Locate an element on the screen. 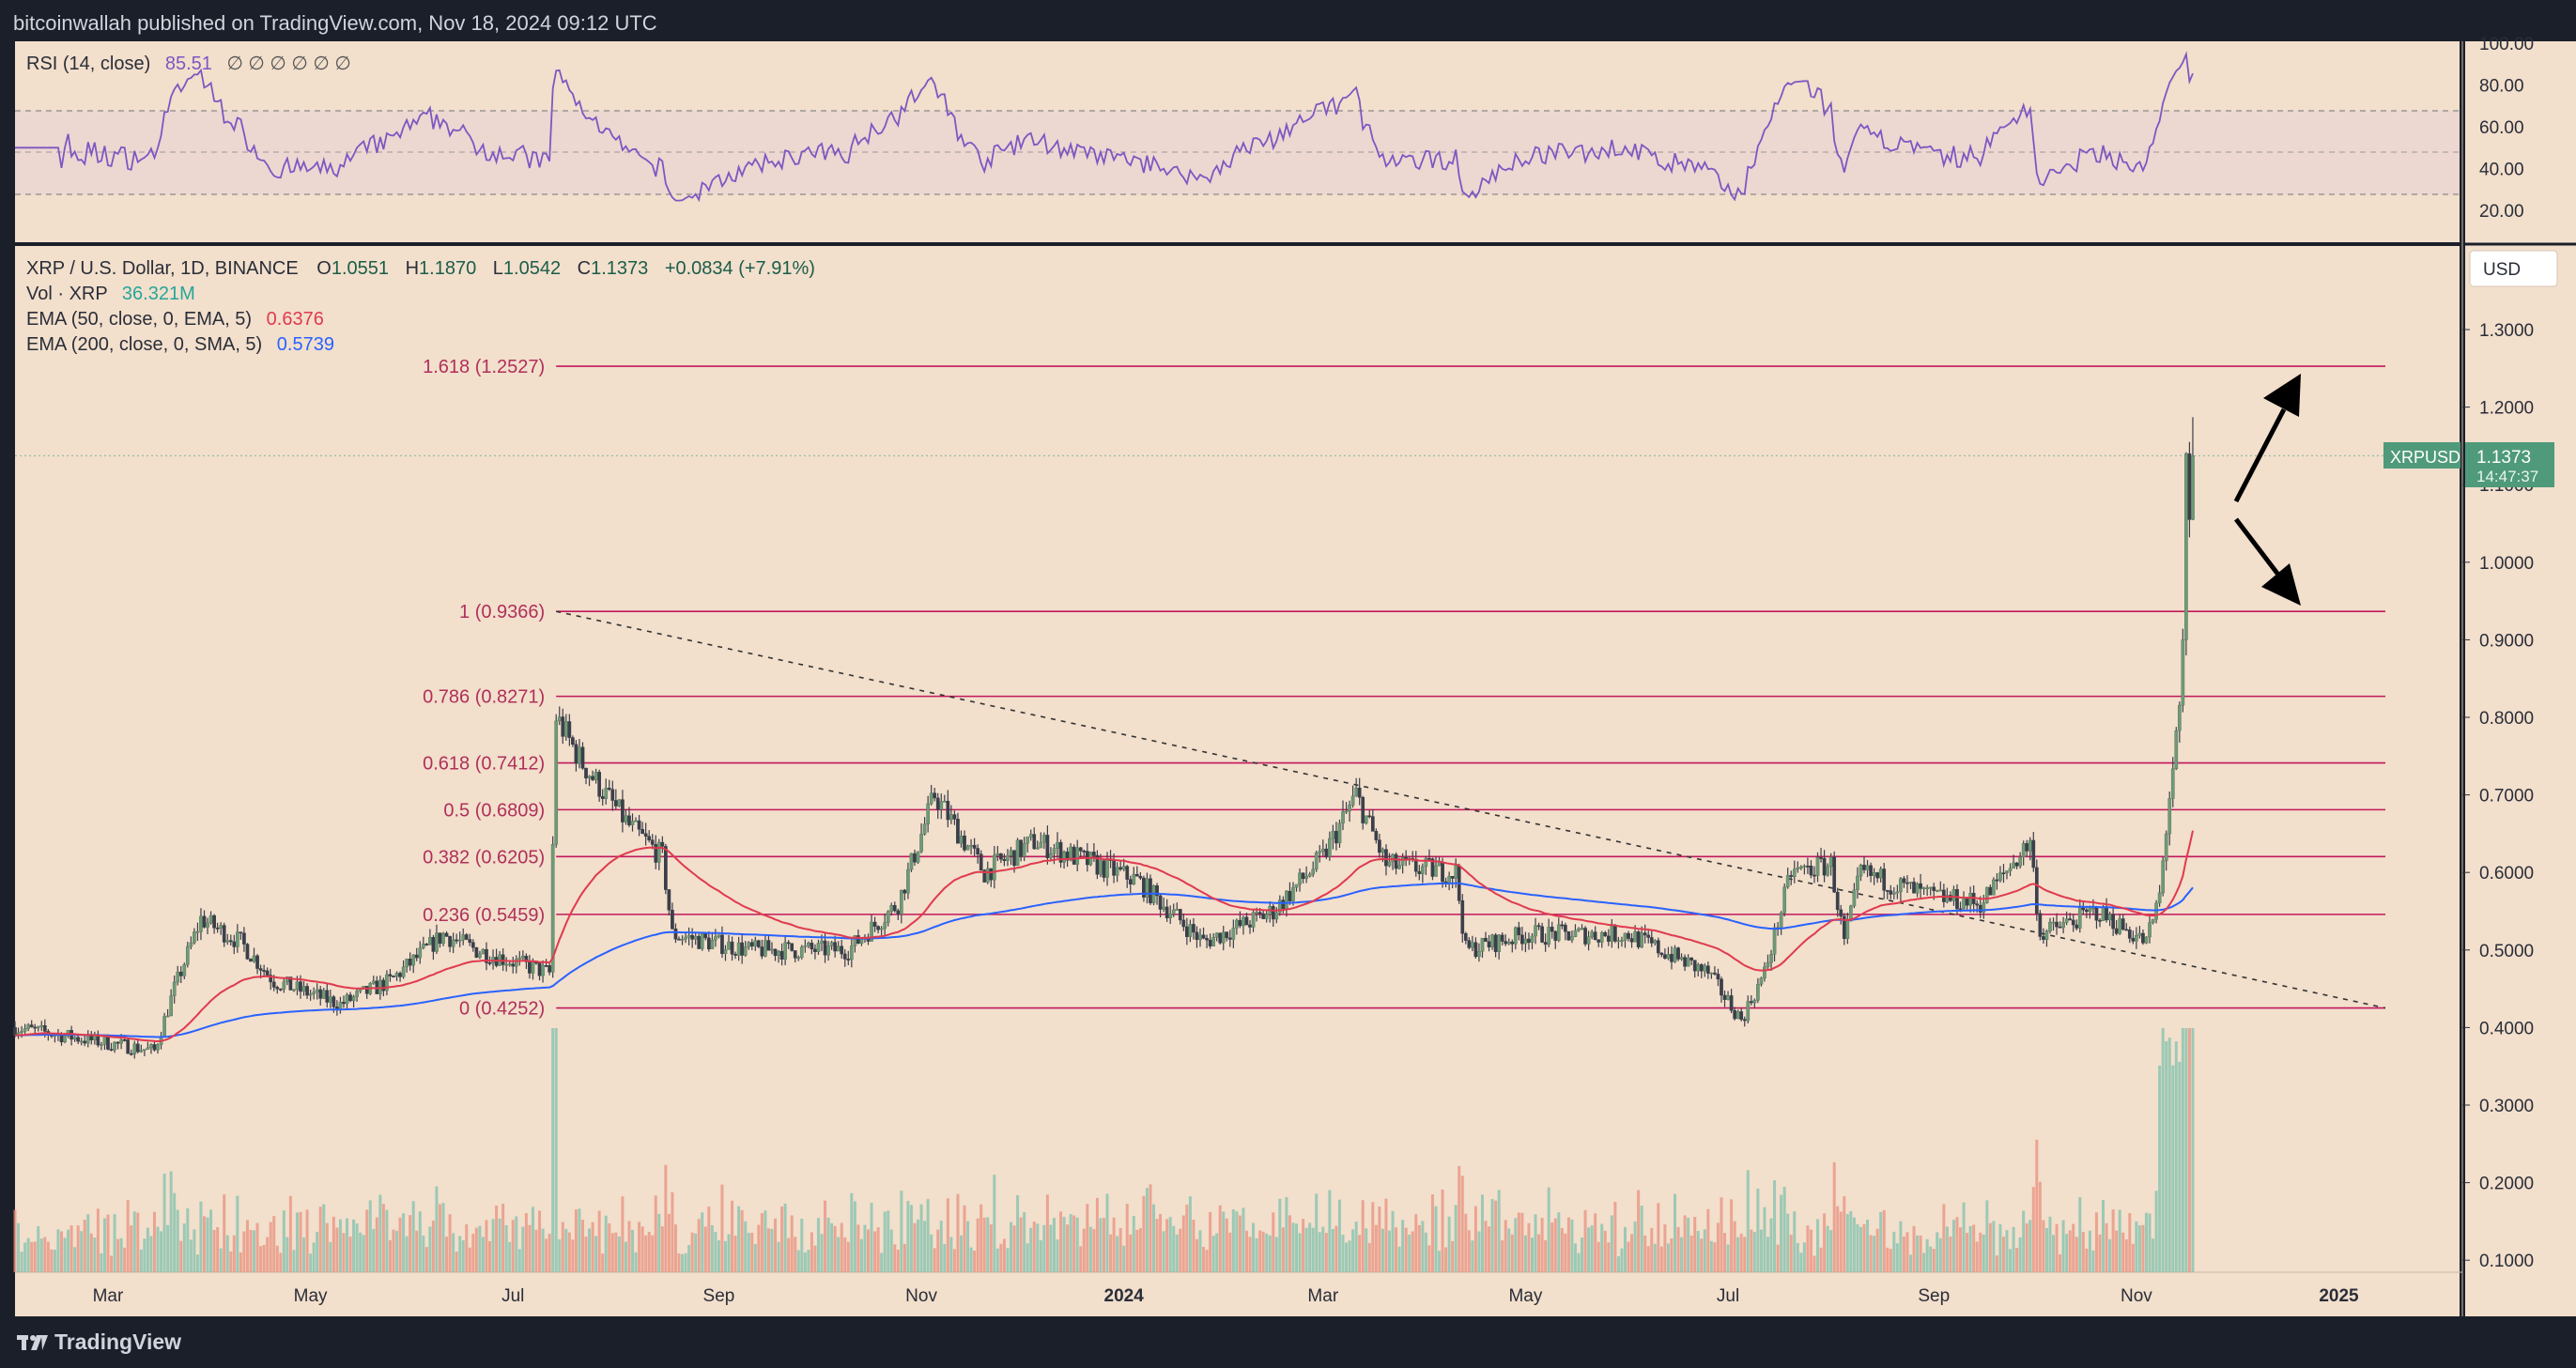 The height and width of the screenshot is (1368, 2576). legend-title: XRP / U.S. Dollar, 1D, BINANCE is located at coordinates (162, 268).